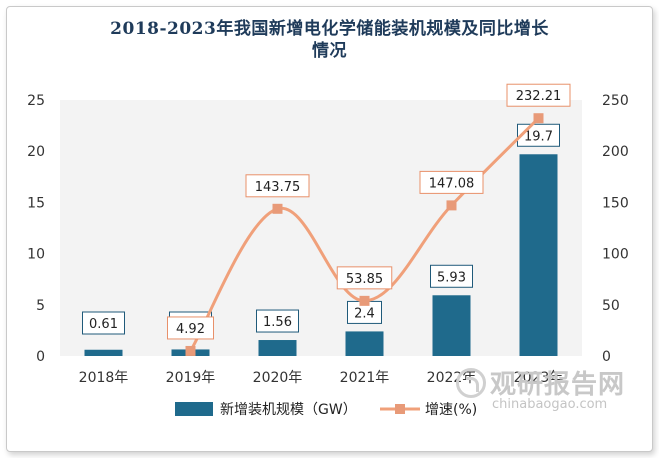  I want to click on x-tick-label: 2023年, so click(539, 378).